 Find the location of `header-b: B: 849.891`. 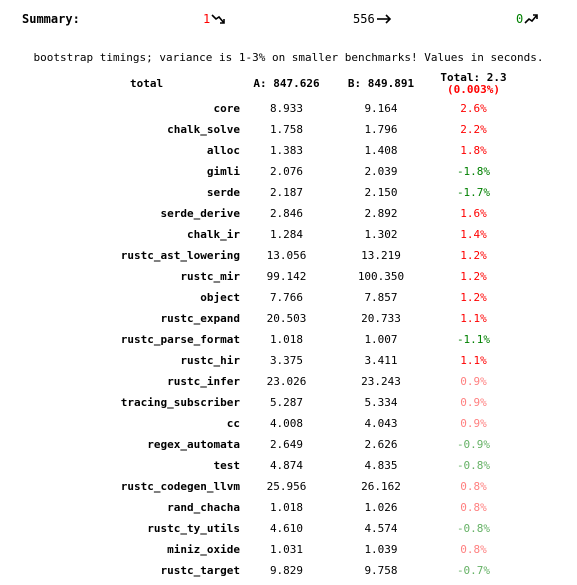

header-b: B: 849.891 is located at coordinates (381, 83).